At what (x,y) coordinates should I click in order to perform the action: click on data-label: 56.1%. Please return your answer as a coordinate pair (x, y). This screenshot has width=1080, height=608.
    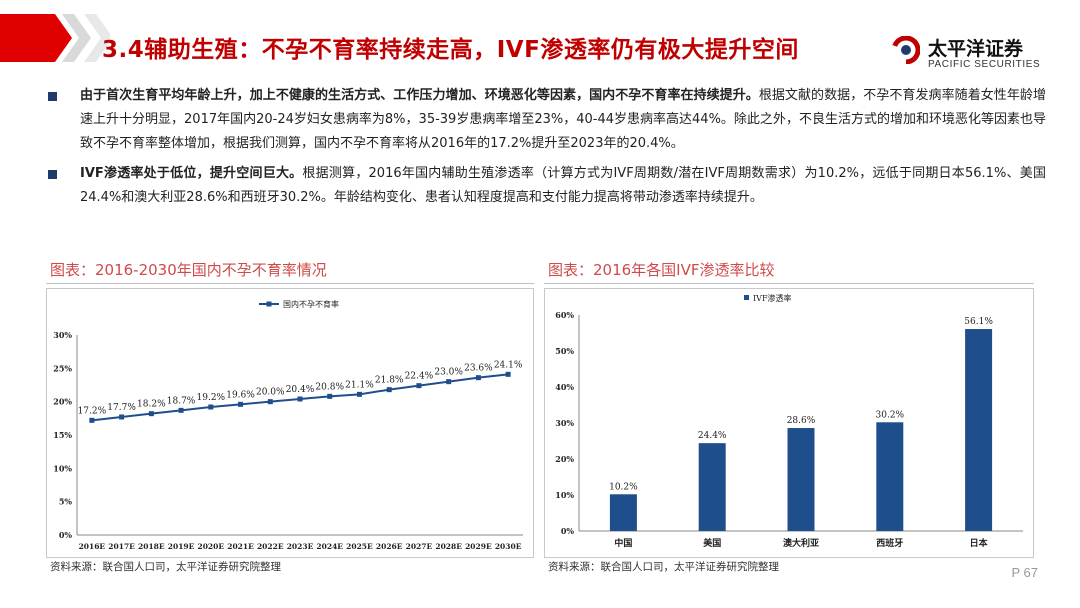
    Looking at the image, I should click on (978, 322).